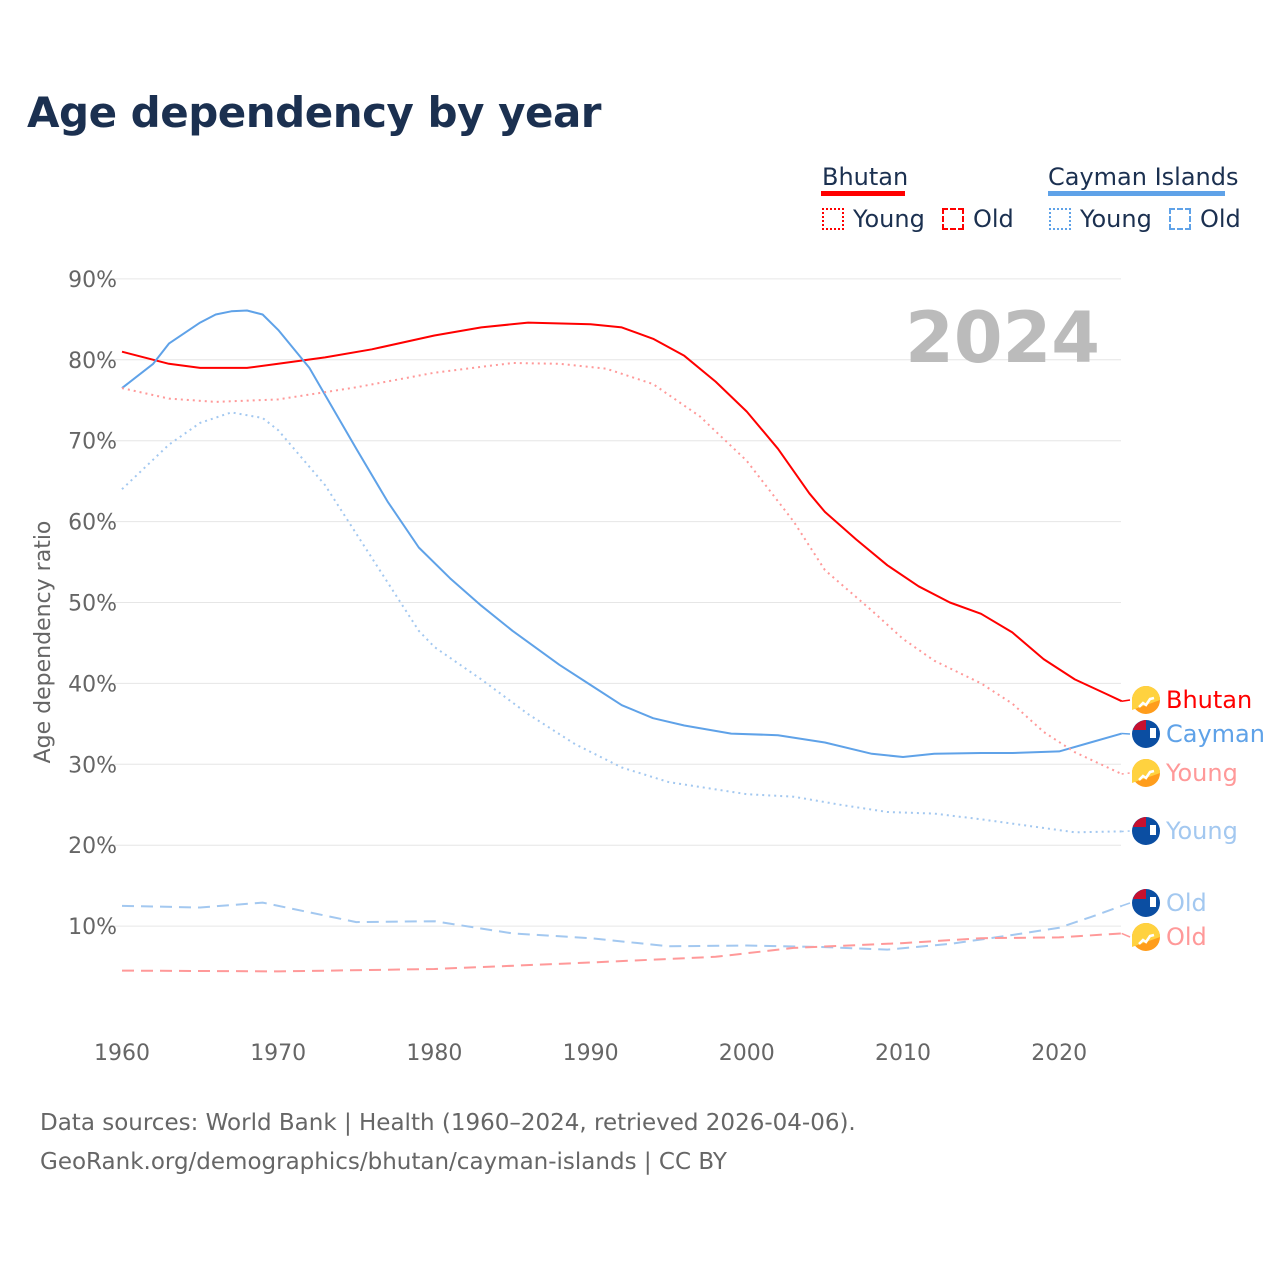  I want to click on x-tick-label: 2000, so click(747, 1053).